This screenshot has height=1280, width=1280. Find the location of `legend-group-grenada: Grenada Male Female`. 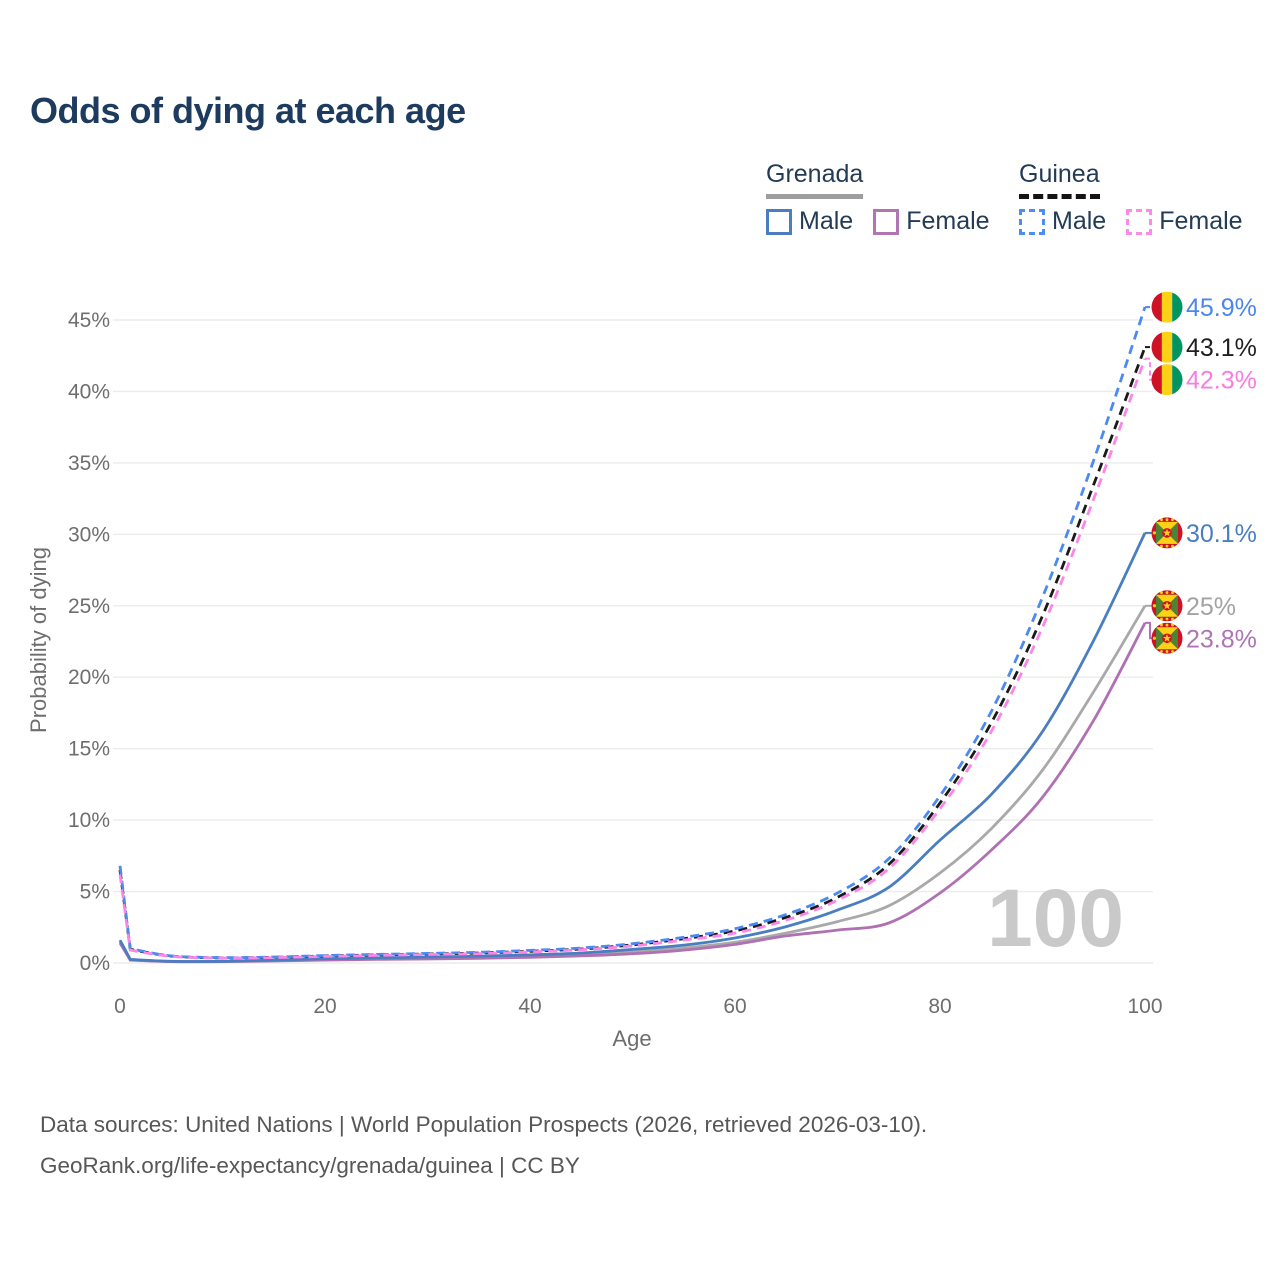

legend-group-grenada: Grenada Male Female is located at coordinates (878, 198).